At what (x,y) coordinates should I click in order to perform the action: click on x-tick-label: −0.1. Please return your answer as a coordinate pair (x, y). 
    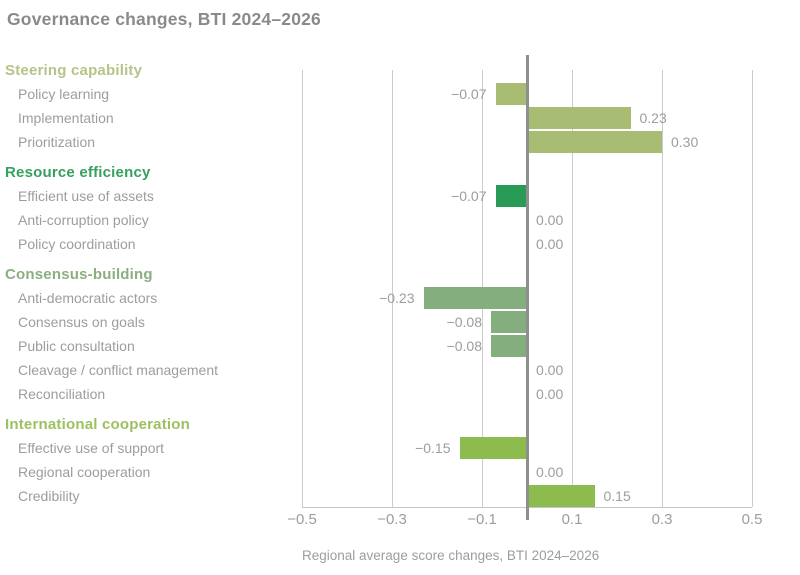
    Looking at the image, I should click on (482, 519).